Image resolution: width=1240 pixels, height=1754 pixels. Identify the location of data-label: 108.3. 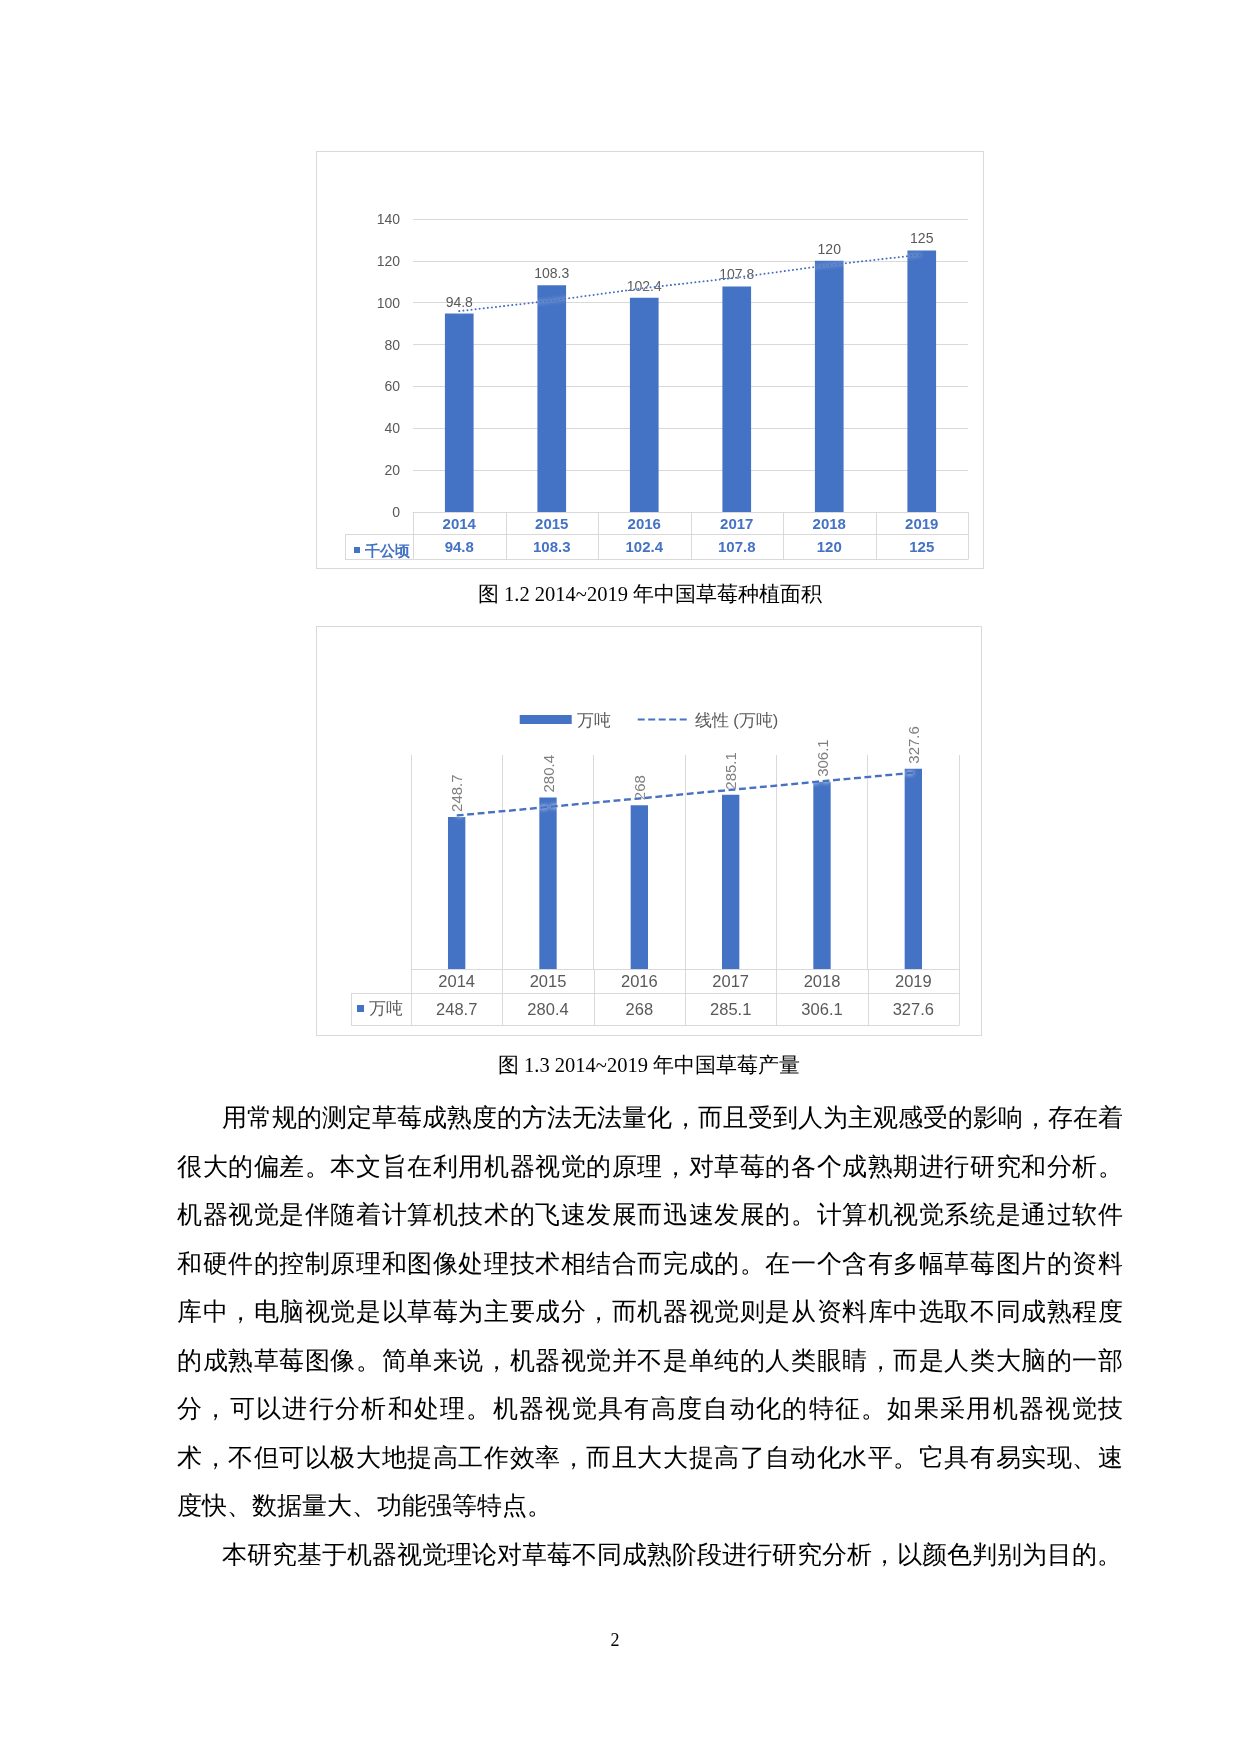
(551, 546).